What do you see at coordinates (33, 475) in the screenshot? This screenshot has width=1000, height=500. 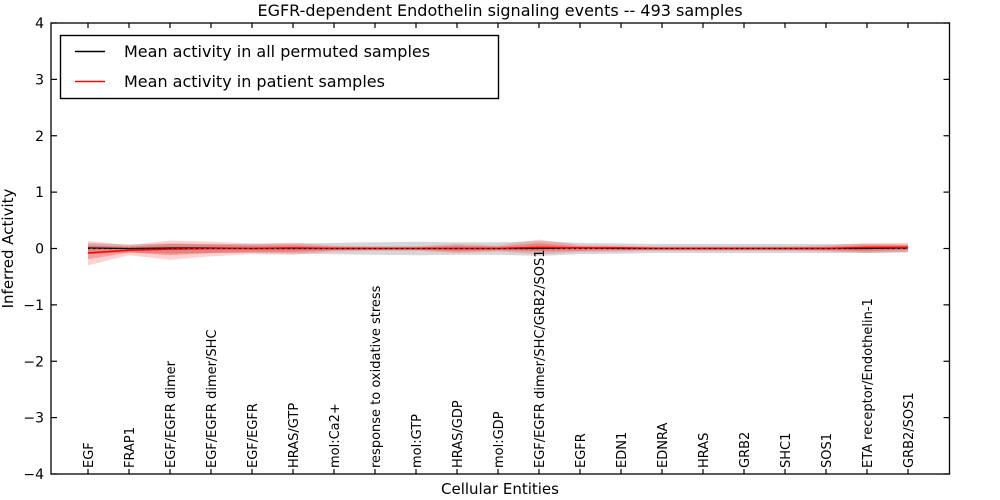 I see `y-tick-label: −4` at bounding box center [33, 475].